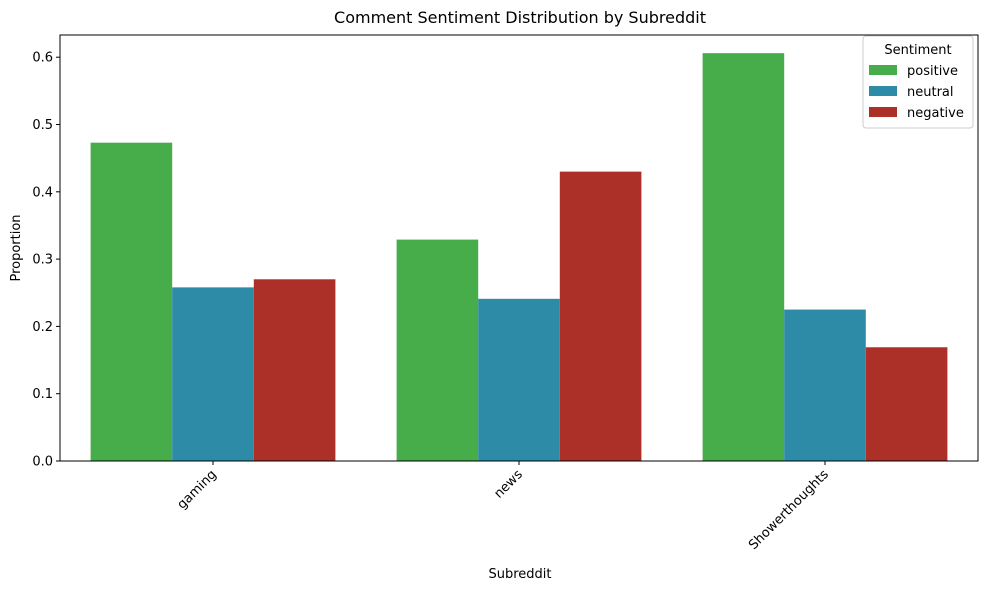 The height and width of the screenshot is (590, 989). What do you see at coordinates (789, 510) in the screenshot?
I see `x-tick-label: Showerthoughts` at bounding box center [789, 510].